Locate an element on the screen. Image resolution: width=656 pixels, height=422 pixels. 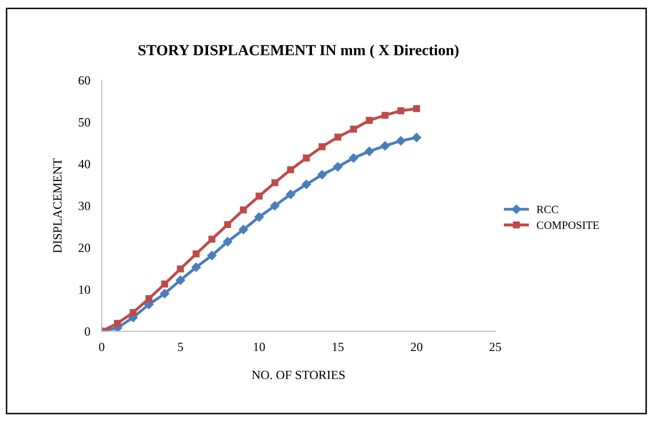
x-tick-label: 25 is located at coordinates (496, 347).